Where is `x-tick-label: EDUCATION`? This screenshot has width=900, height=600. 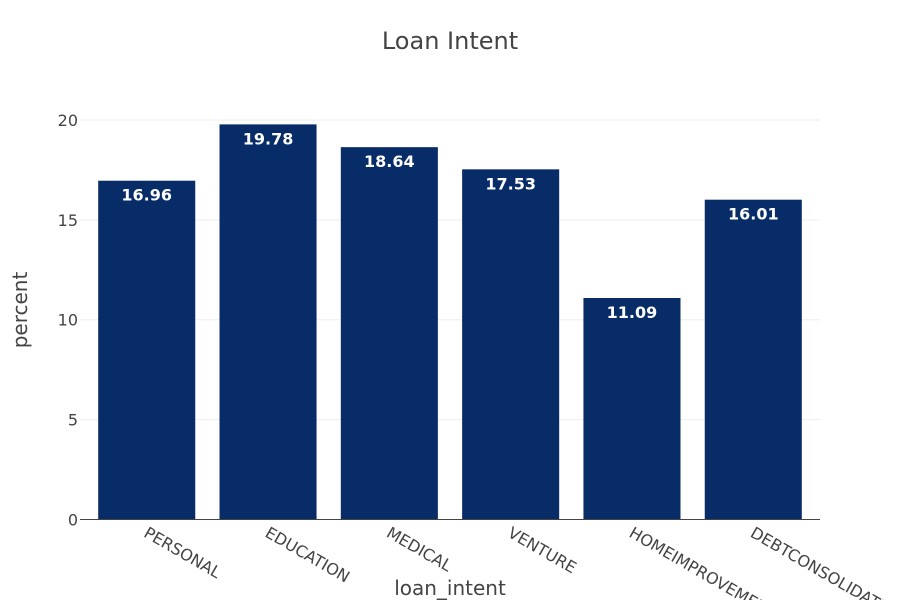
x-tick-label: EDUCATION is located at coordinates (307, 554).